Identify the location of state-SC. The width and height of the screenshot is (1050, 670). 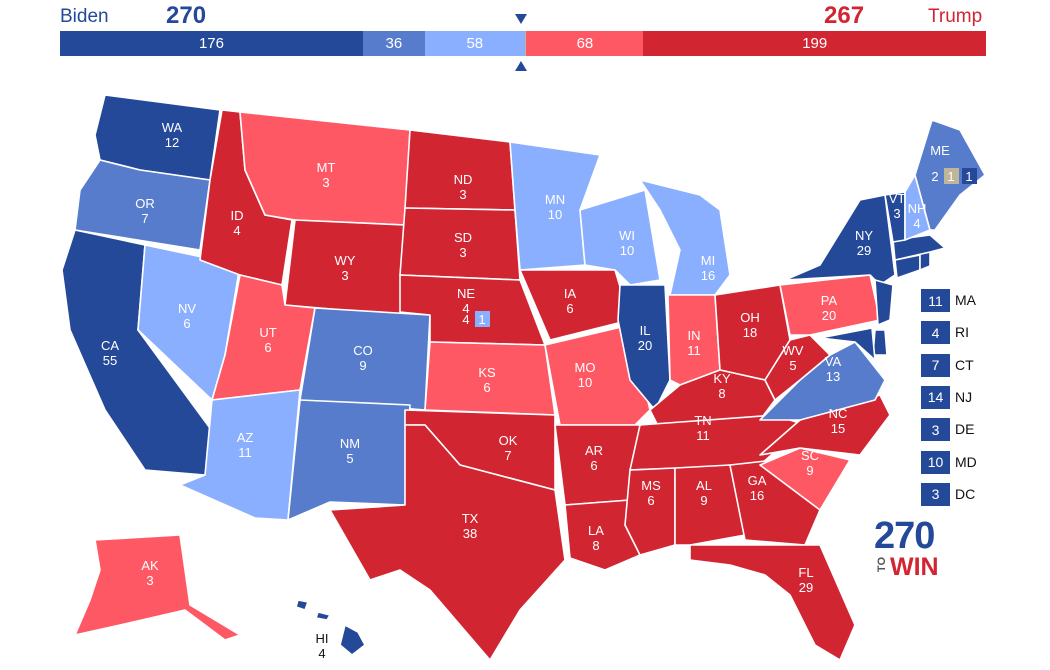
(805, 479).